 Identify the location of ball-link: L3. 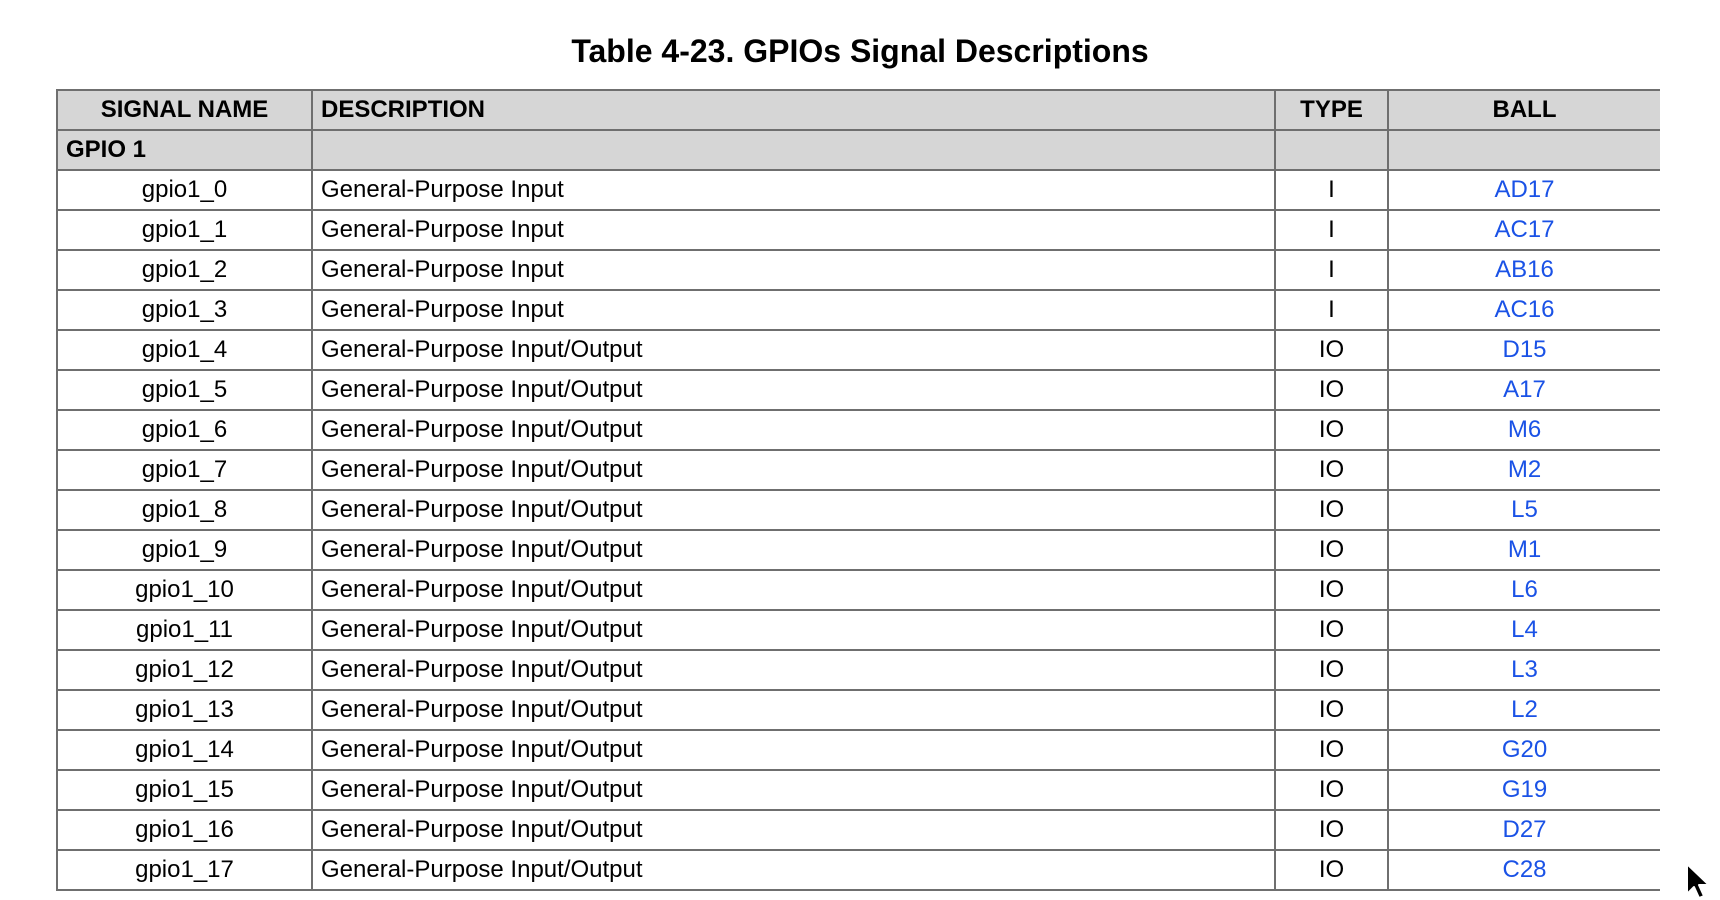
(1524, 669).